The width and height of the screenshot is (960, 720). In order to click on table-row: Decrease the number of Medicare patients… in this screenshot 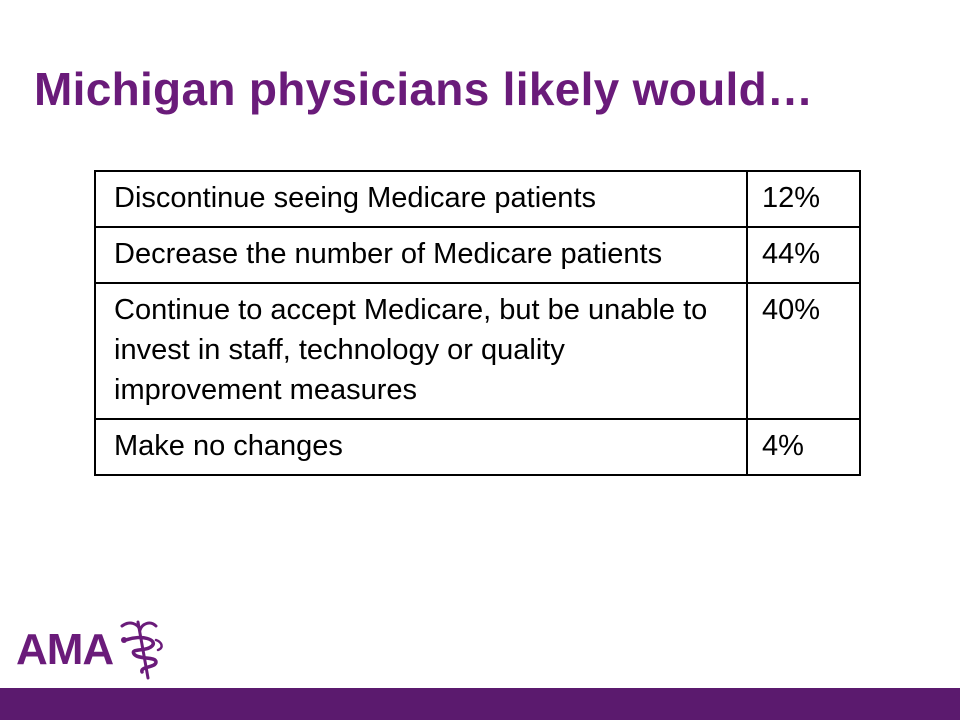, I will do `click(477, 255)`.